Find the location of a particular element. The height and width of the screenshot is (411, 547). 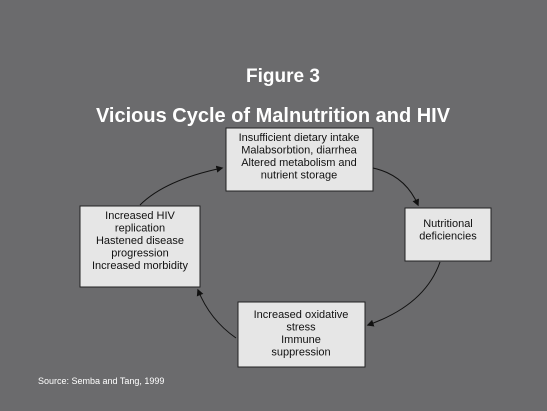

node-label: Nutritional is located at coordinates (448, 224).